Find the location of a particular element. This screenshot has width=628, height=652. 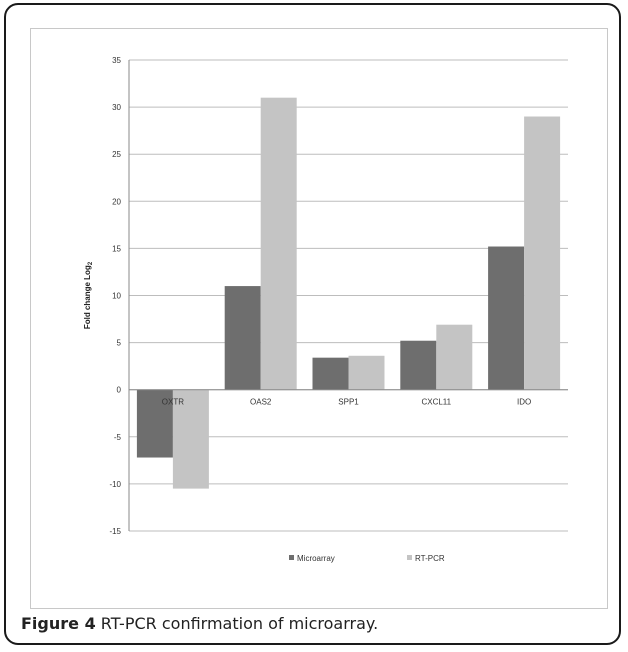

bar-rt-pcr-spp1 is located at coordinates (366, 372).